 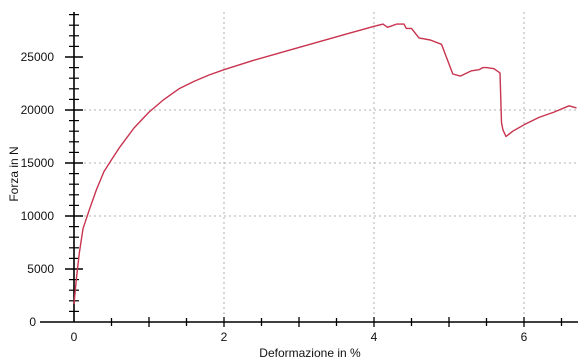 I want to click on x-tick-label: 4, so click(x=374, y=337).